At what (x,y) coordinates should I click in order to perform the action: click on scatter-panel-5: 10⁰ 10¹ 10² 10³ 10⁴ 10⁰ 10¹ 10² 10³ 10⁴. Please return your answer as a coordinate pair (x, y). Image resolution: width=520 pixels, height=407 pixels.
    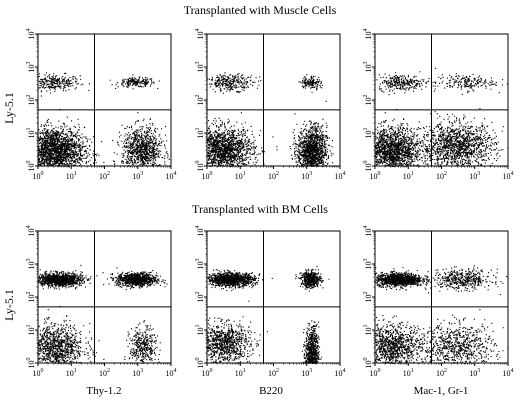
    Looking at the image, I should click on (270, 302).